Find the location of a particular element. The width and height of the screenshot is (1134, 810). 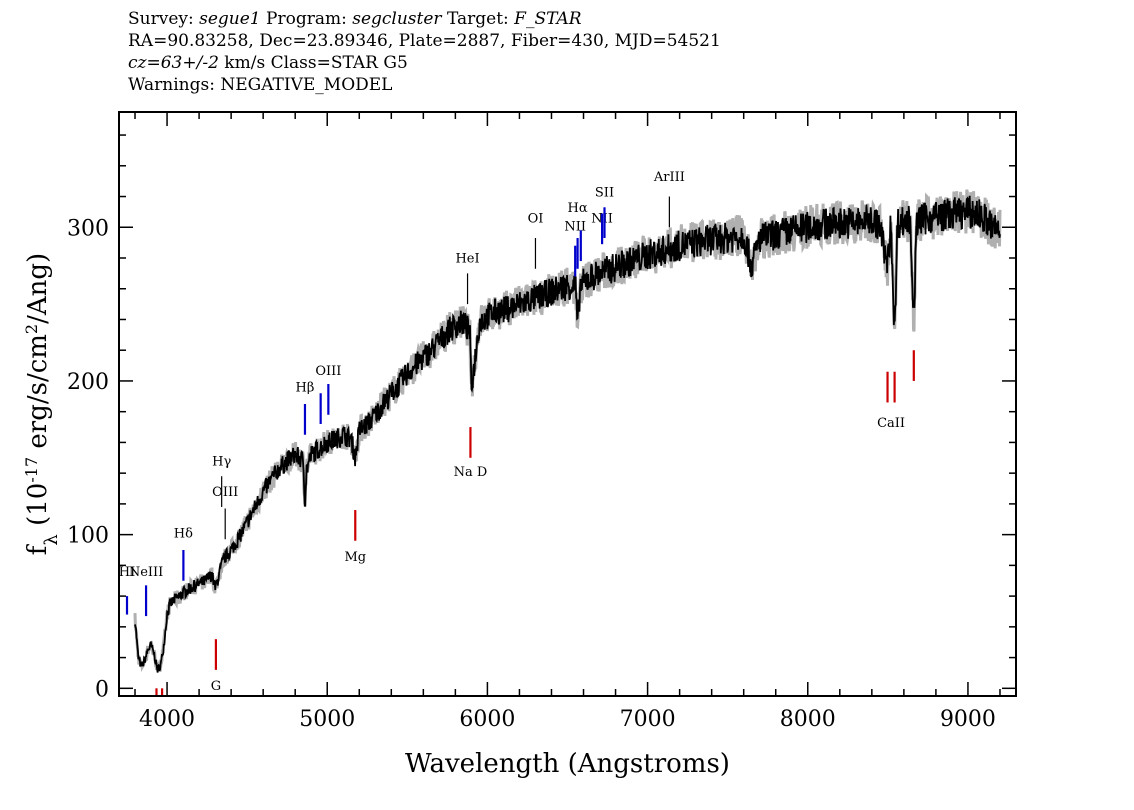

emission-line-label: Hβ is located at coordinates (305, 388).